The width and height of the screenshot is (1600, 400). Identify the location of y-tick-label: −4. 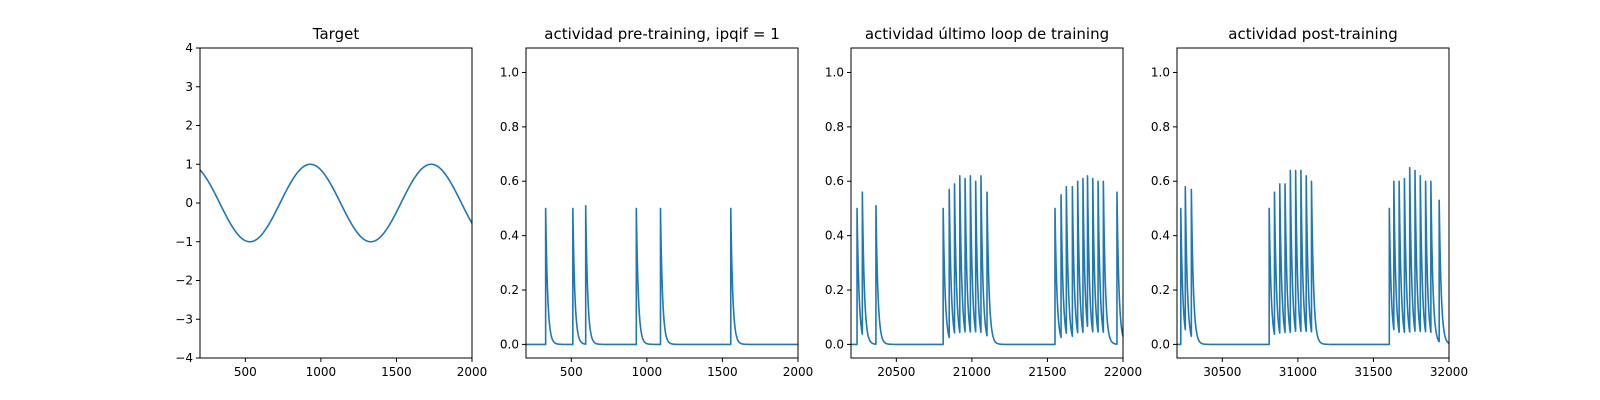
(184, 358).